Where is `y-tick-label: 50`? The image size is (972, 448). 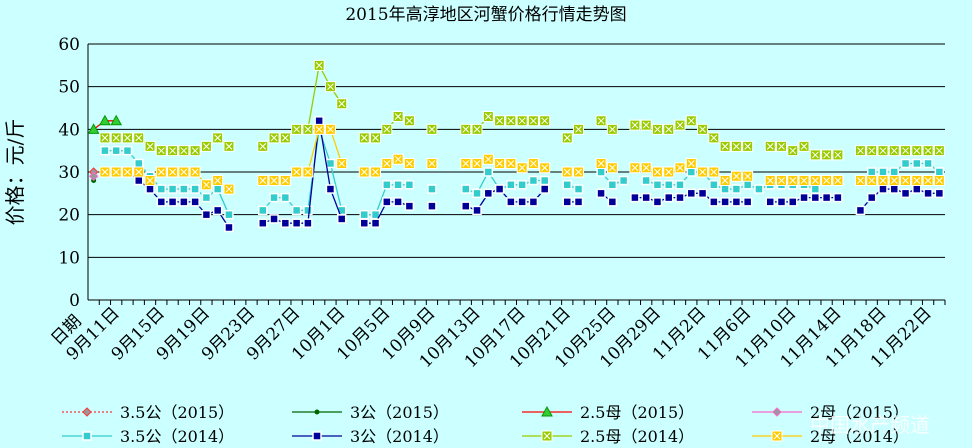
y-tick-label: 50 is located at coordinates (69, 88).